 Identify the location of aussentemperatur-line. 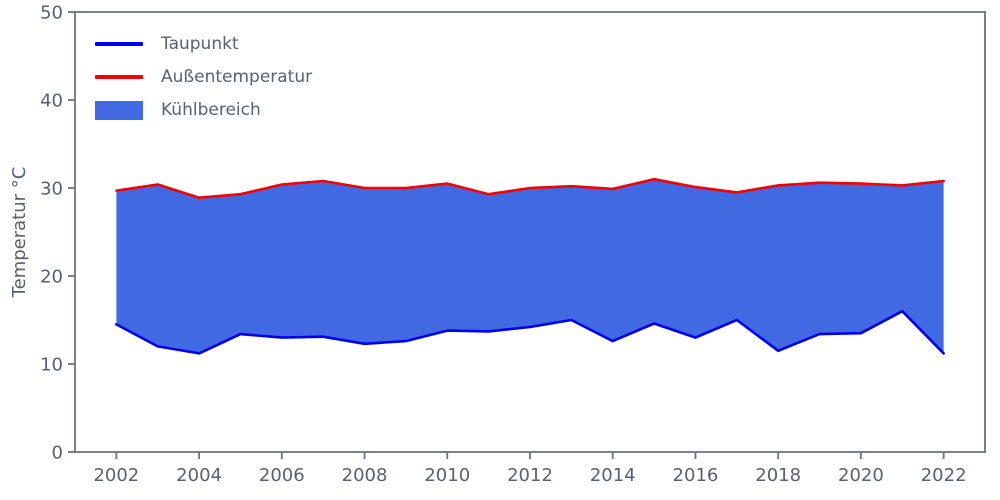
(530, 188).